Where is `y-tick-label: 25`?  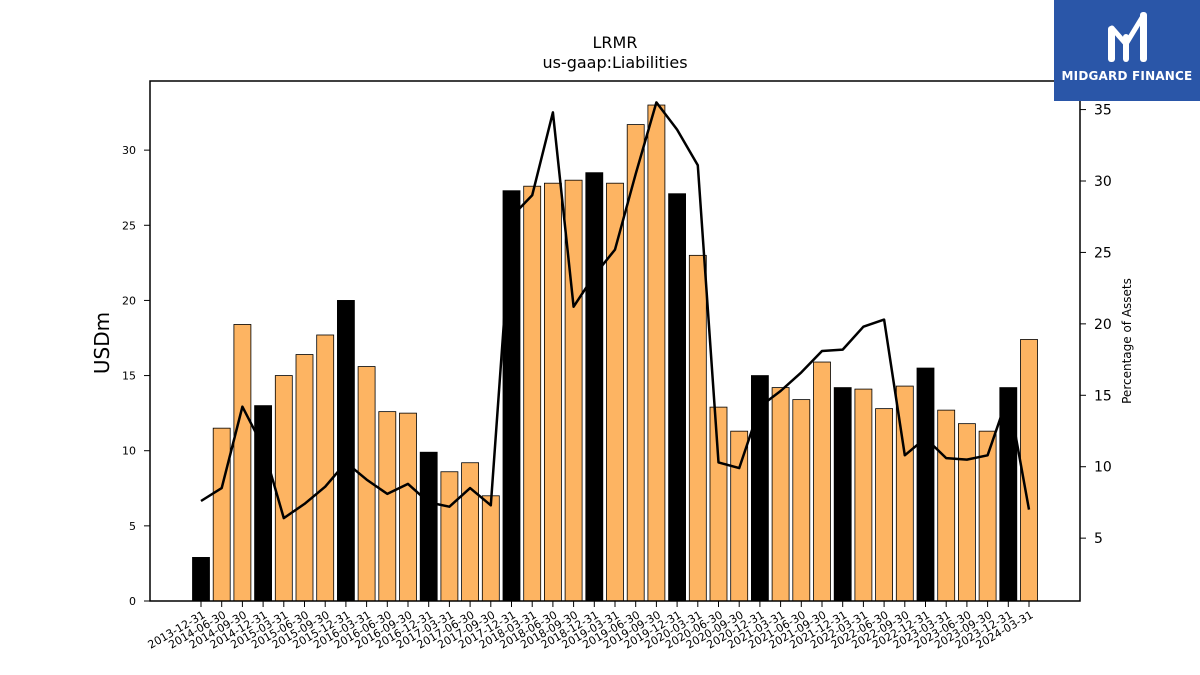 y-tick-label: 25 is located at coordinates (129, 225).